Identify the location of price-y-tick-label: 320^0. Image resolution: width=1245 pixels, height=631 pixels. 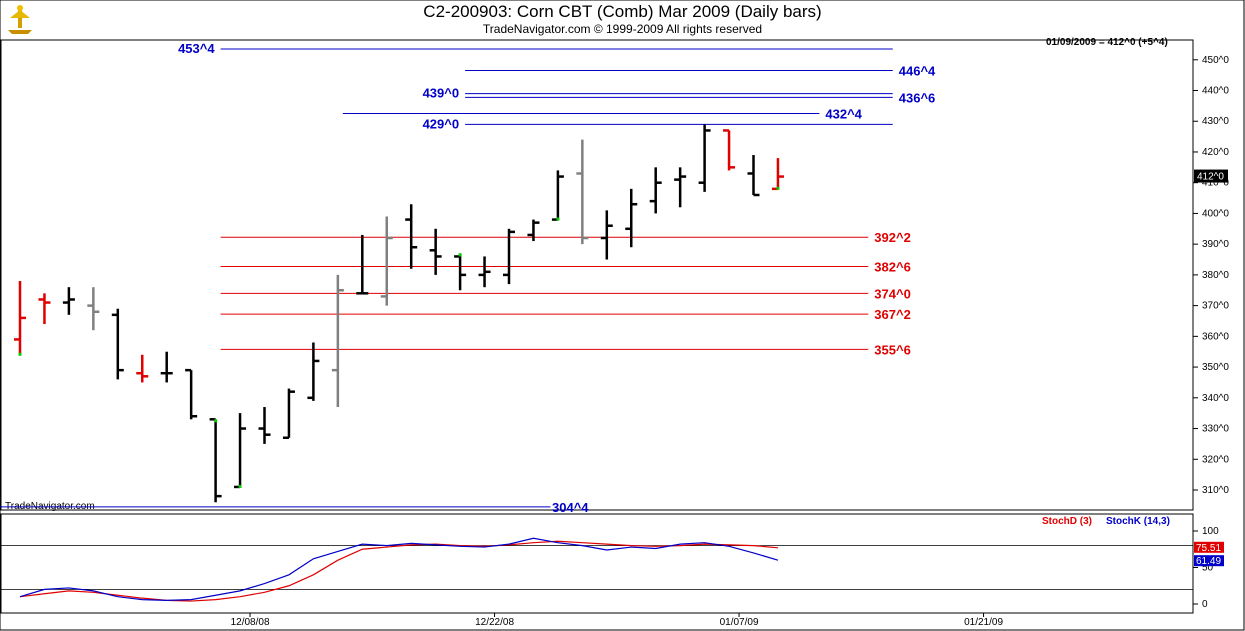
(1215, 459).